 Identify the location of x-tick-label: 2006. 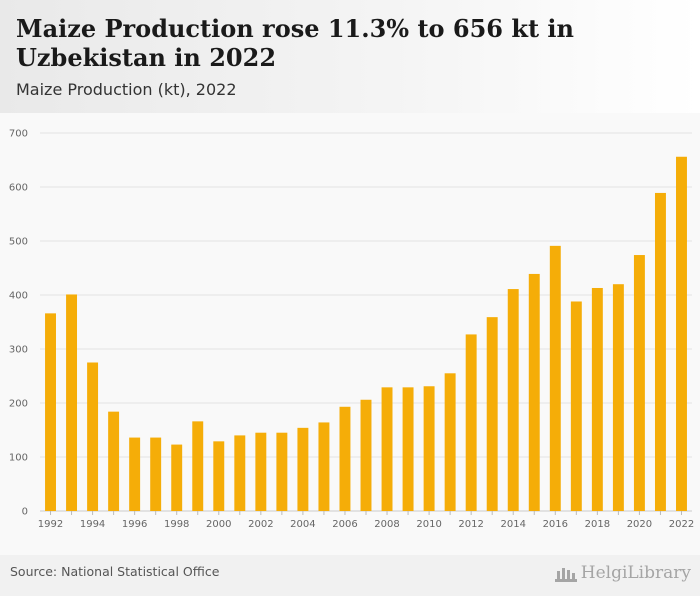
(344, 524).